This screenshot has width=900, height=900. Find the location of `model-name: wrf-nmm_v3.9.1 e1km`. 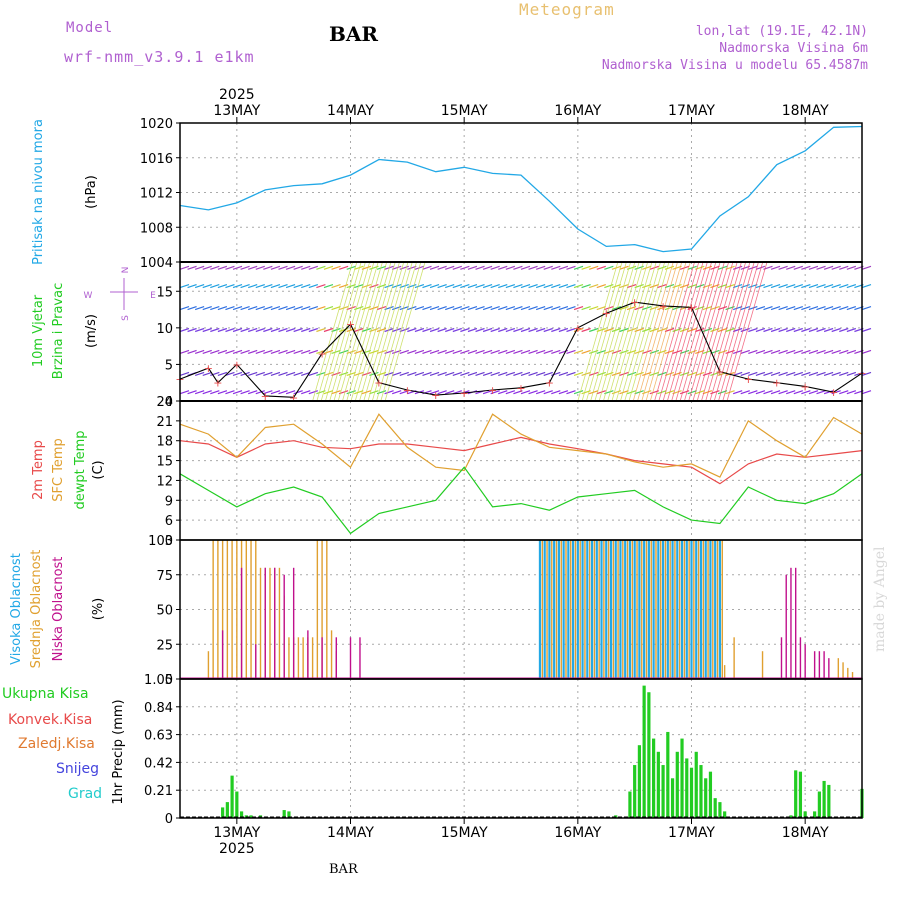

model-name: wrf-nmm_v3.9.1 e1km is located at coordinates (159, 57).